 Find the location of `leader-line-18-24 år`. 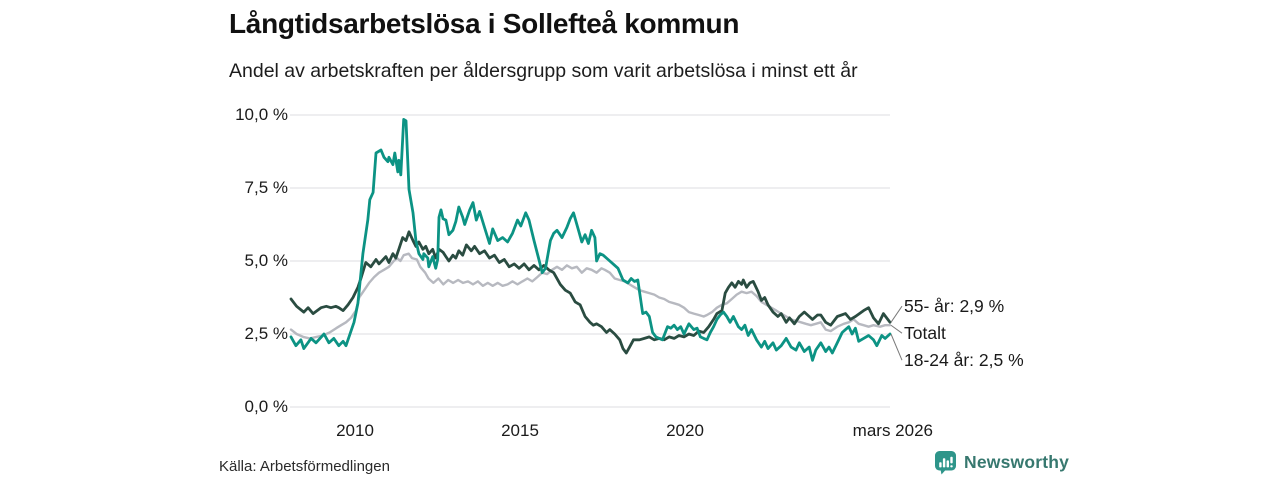

leader-line-18-24 år is located at coordinates (896, 347).